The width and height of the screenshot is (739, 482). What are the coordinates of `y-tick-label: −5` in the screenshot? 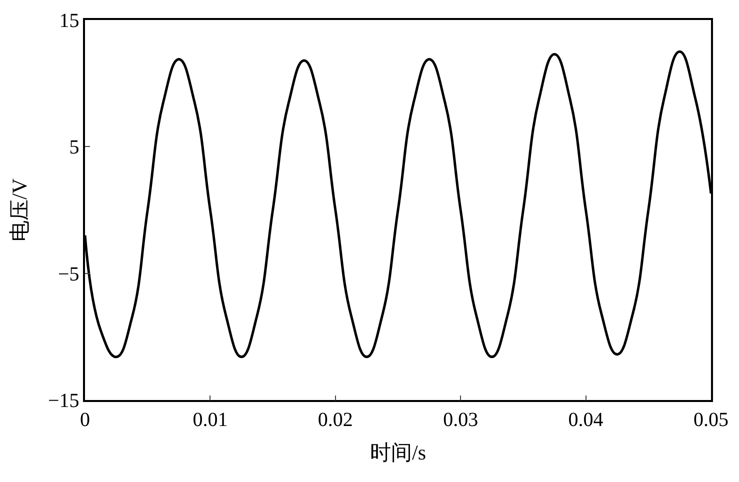 It's located at (69, 274).